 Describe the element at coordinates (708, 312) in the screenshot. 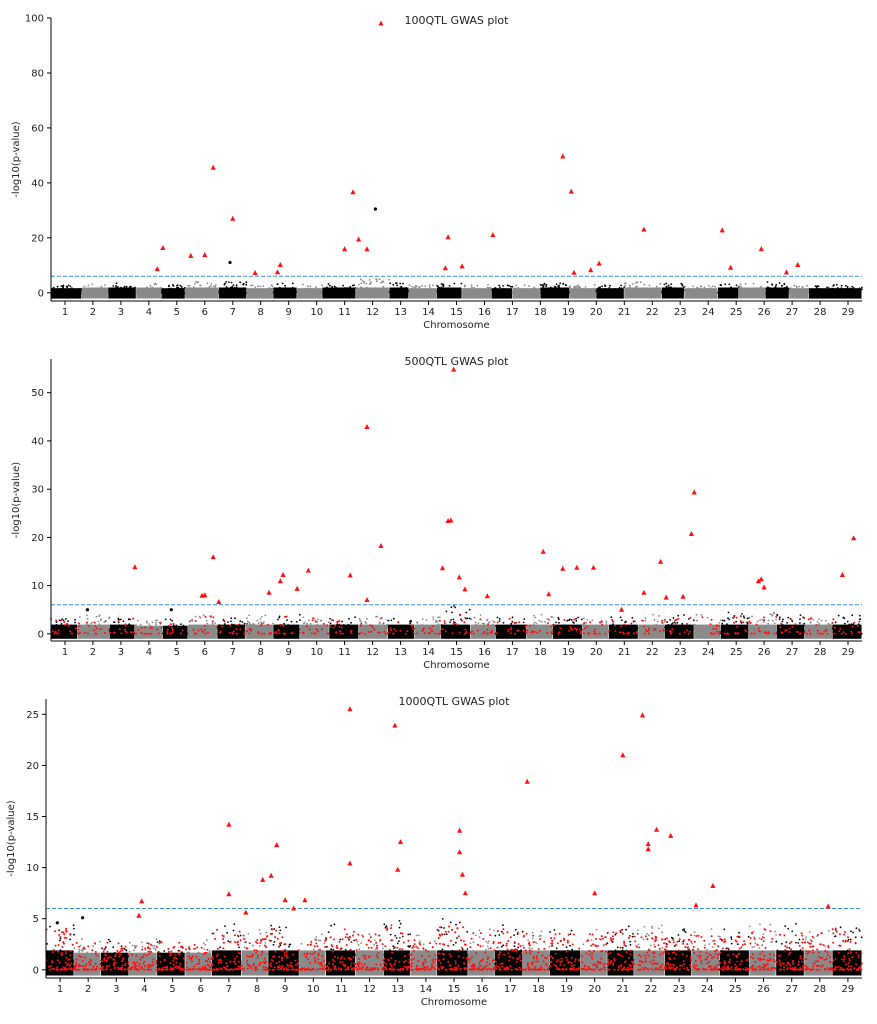

I see `chromosome-tick-label: 24` at that location.